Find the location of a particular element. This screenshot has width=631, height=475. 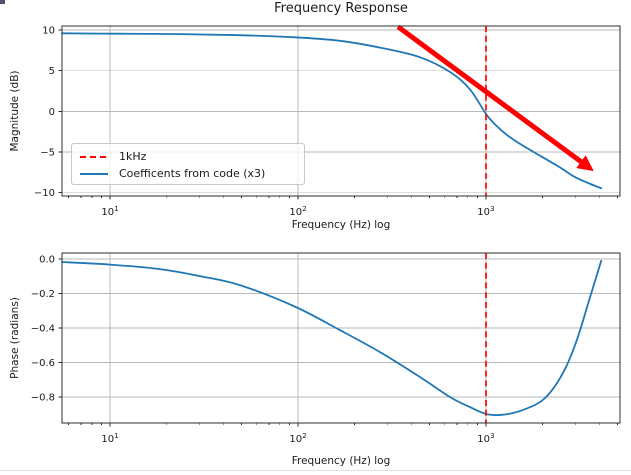

y-tick-label: −0.6 is located at coordinates (43, 363).